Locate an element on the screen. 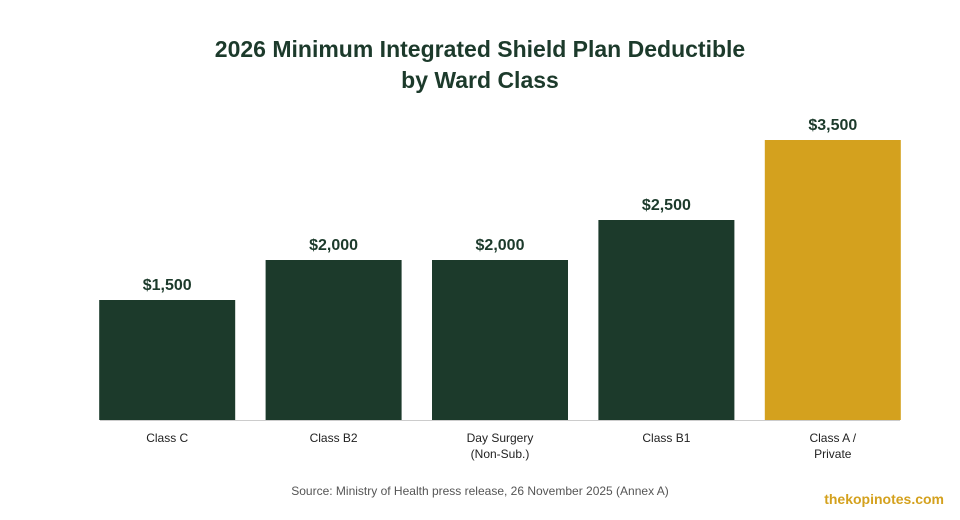 This screenshot has width=960, height=520. category-label-5: Class A / Private is located at coordinates (832, 446).